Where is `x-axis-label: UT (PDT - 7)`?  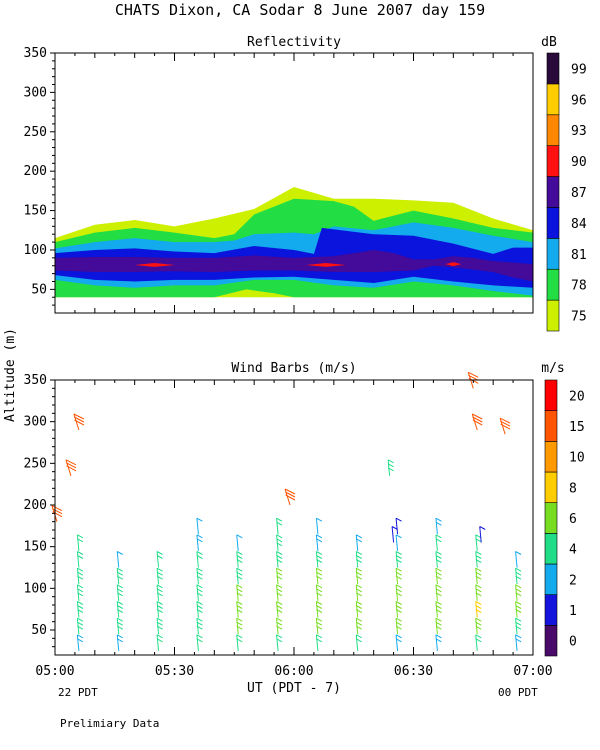 x-axis-label: UT (PDT - 7) is located at coordinates (294, 688).